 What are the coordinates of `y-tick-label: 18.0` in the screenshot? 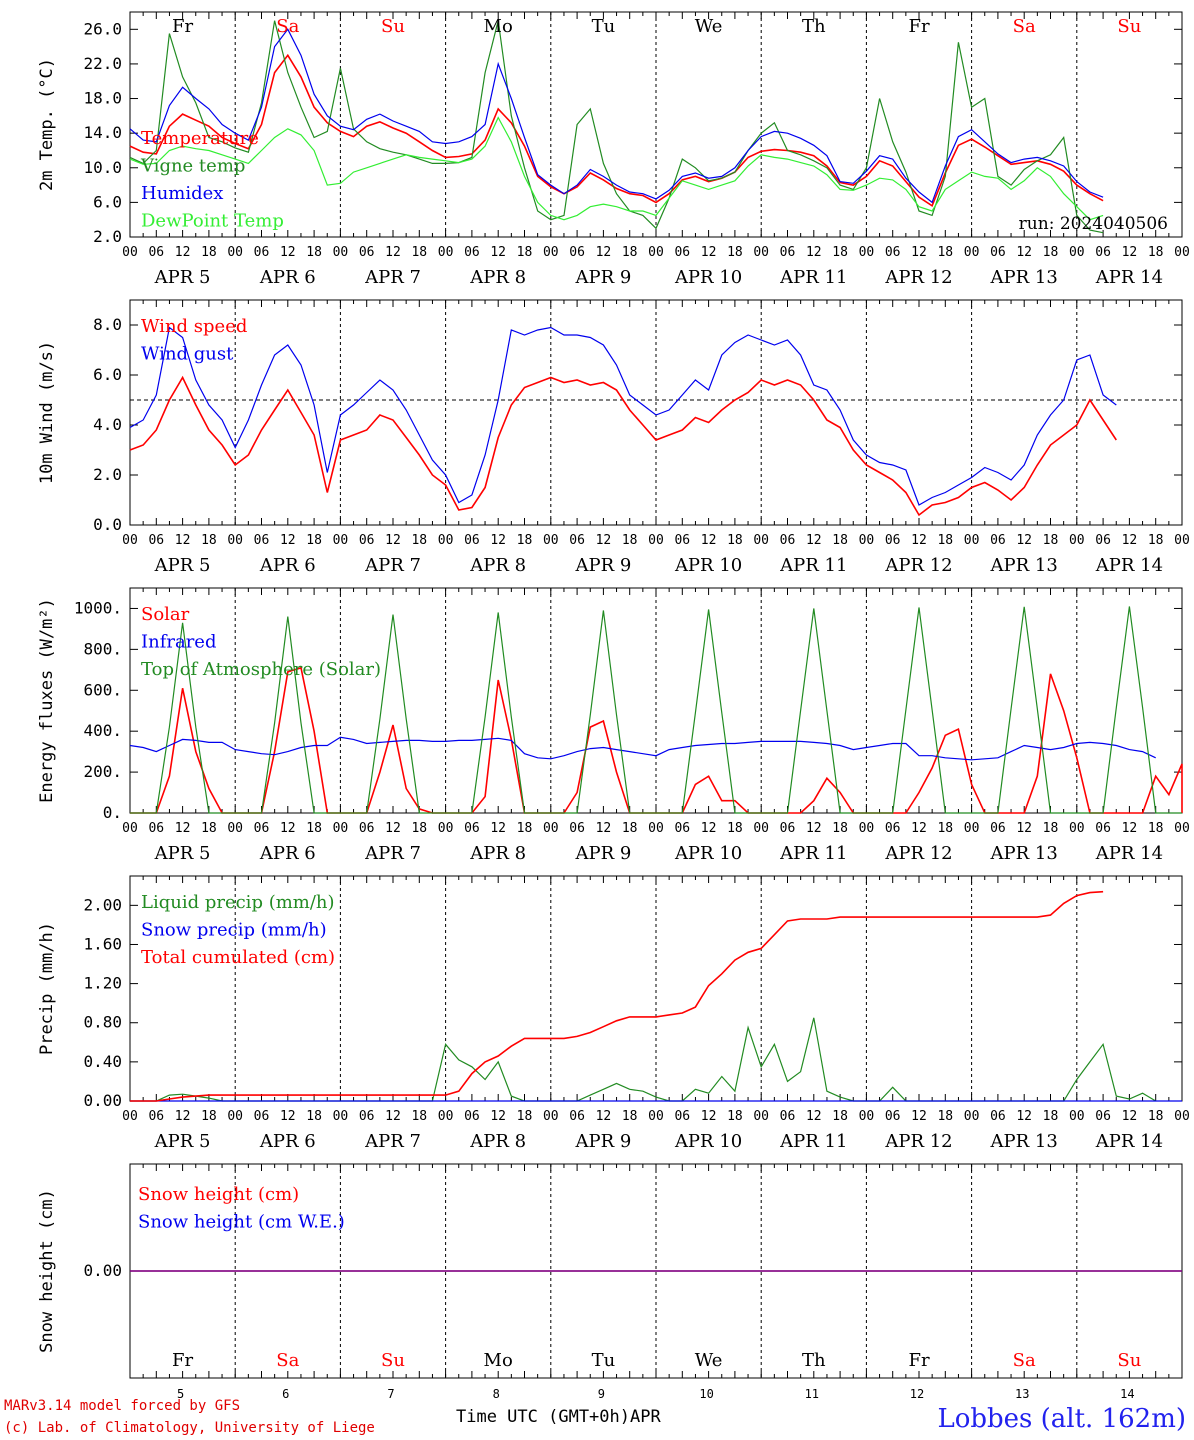 It's located at (102, 98).